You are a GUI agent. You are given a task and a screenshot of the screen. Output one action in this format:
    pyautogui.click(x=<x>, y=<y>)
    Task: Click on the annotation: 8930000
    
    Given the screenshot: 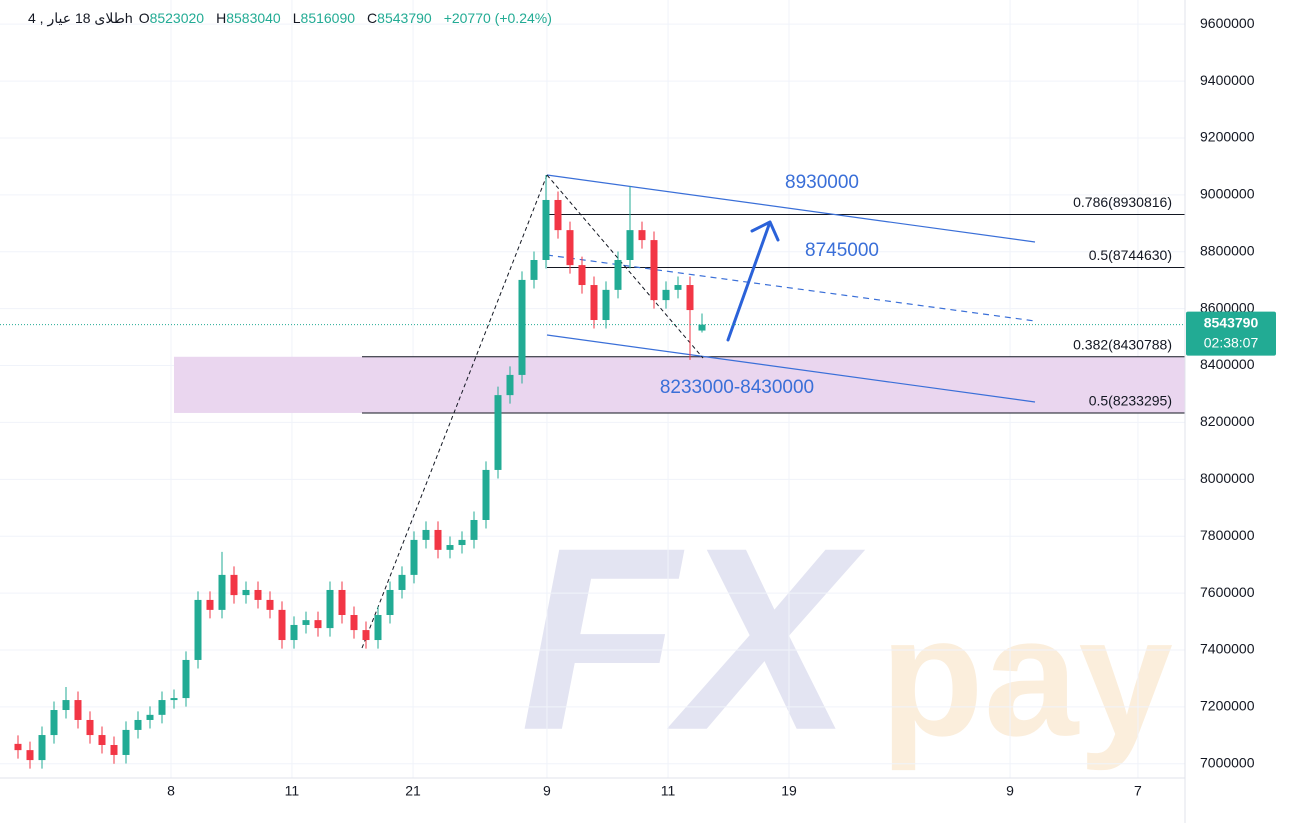 What is the action you would take?
    pyautogui.click(x=822, y=182)
    